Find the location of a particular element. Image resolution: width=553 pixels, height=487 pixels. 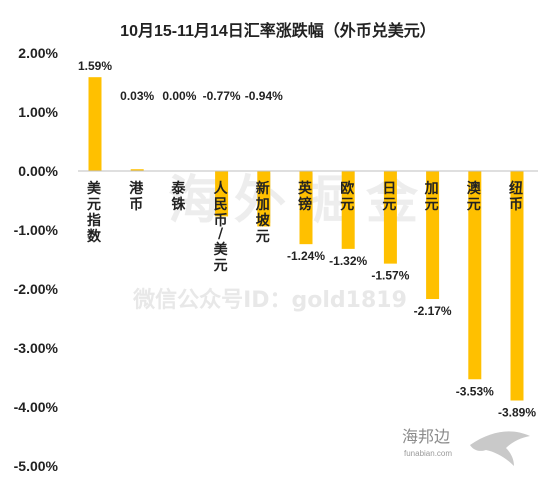

category-label-char: 镑 is located at coordinates (305, 204).